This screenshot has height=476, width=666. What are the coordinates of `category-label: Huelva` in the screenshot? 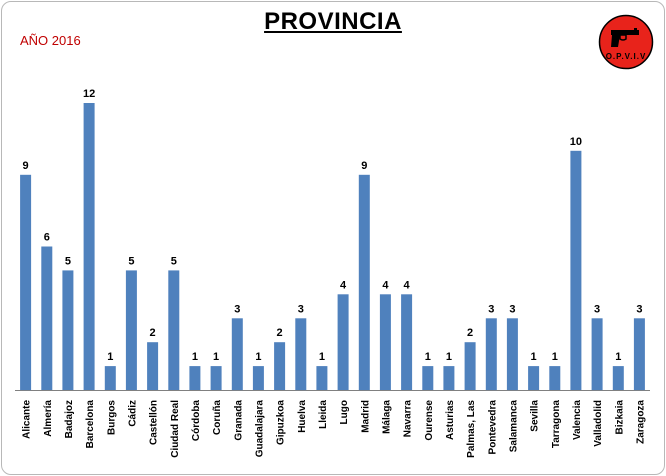 It's located at (302, 416).